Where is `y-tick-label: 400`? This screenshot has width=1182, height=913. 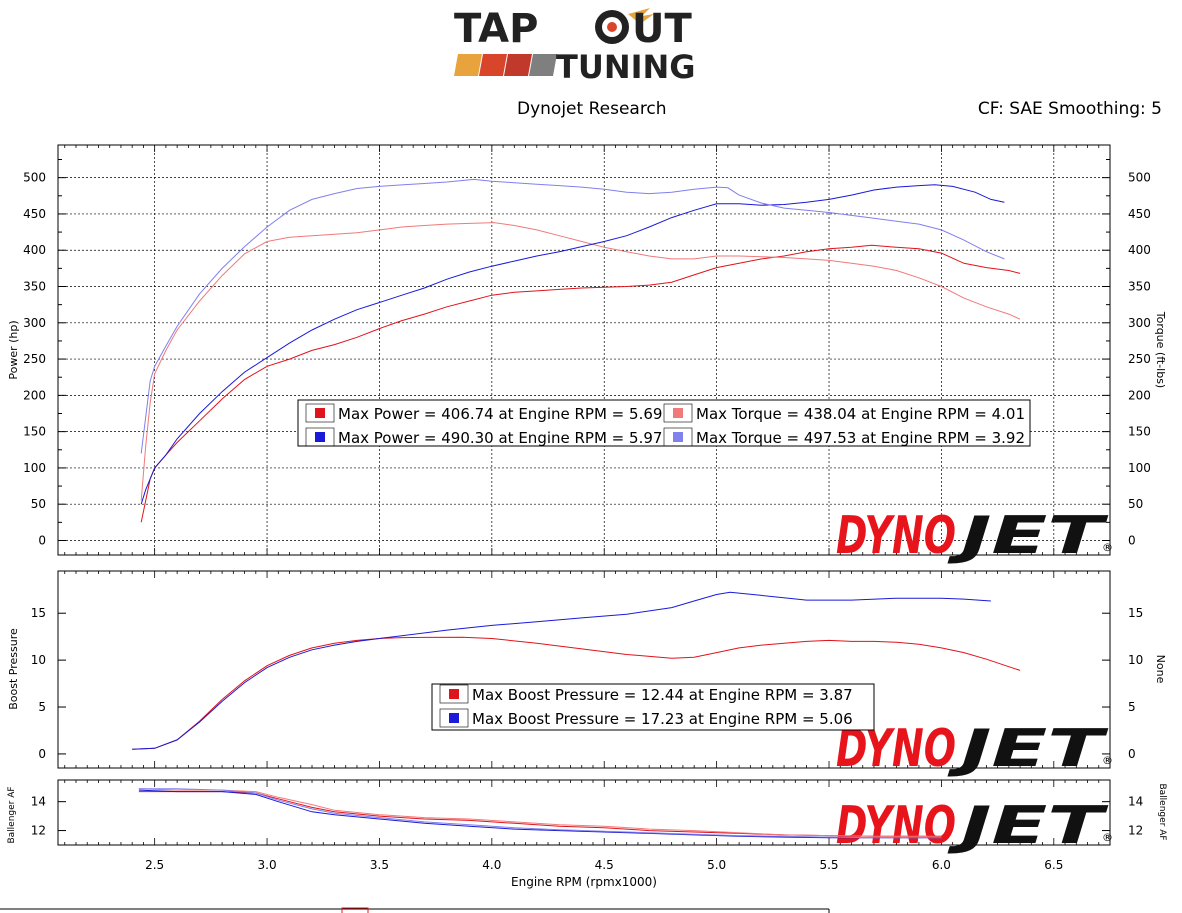 y-tick-label: 400 is located at coordinates (34, 250).